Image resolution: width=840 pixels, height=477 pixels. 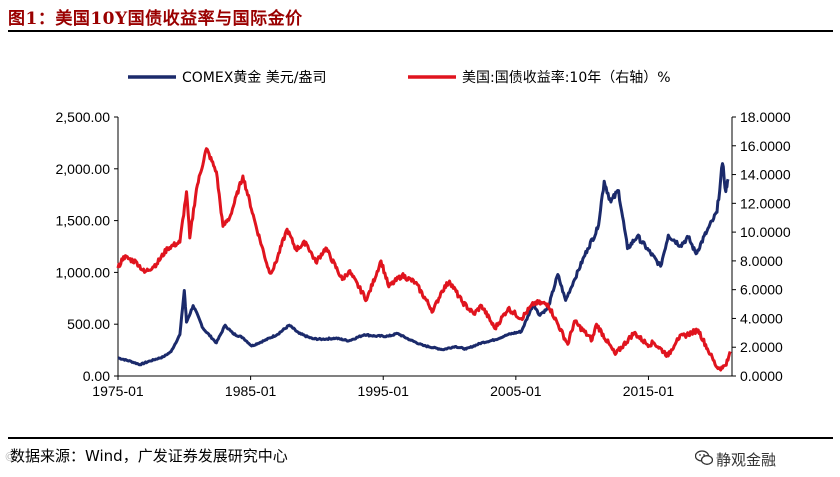 I want to click on legend: COMEX黄金 美元/盎司 美国:国债收益率:10年（右轴）%, so click(x=399, y=77).